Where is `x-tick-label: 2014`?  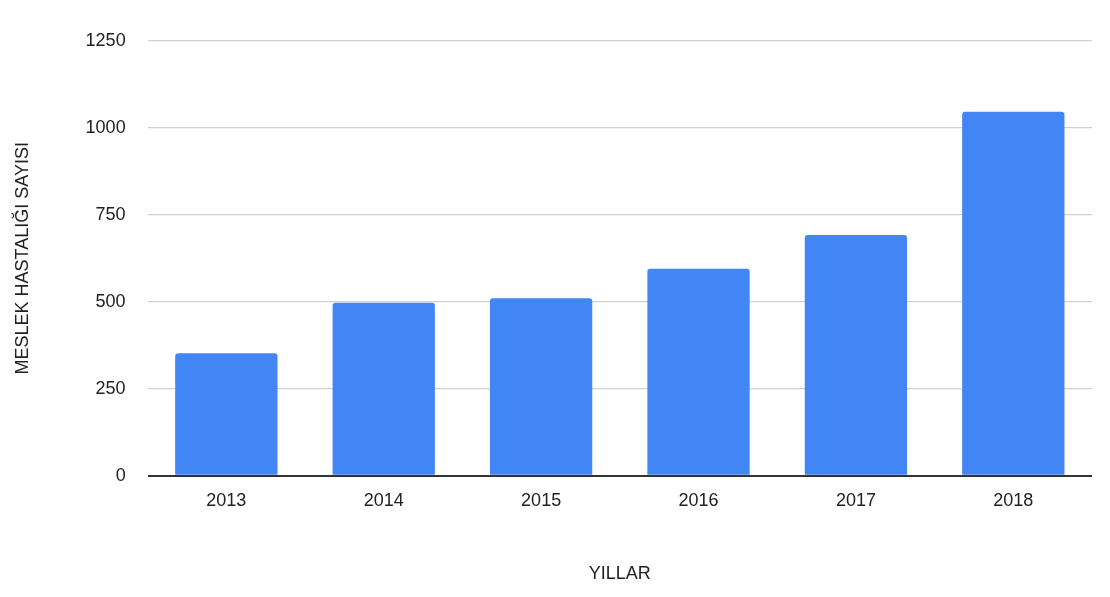 x-tick-label: 2014 is located at coordinates (383, 499).